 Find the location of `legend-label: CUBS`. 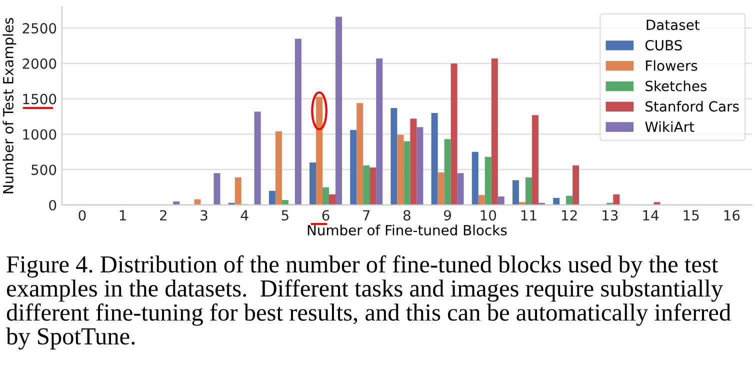

legend-label: CUBS is located at coordinates (663, 45).